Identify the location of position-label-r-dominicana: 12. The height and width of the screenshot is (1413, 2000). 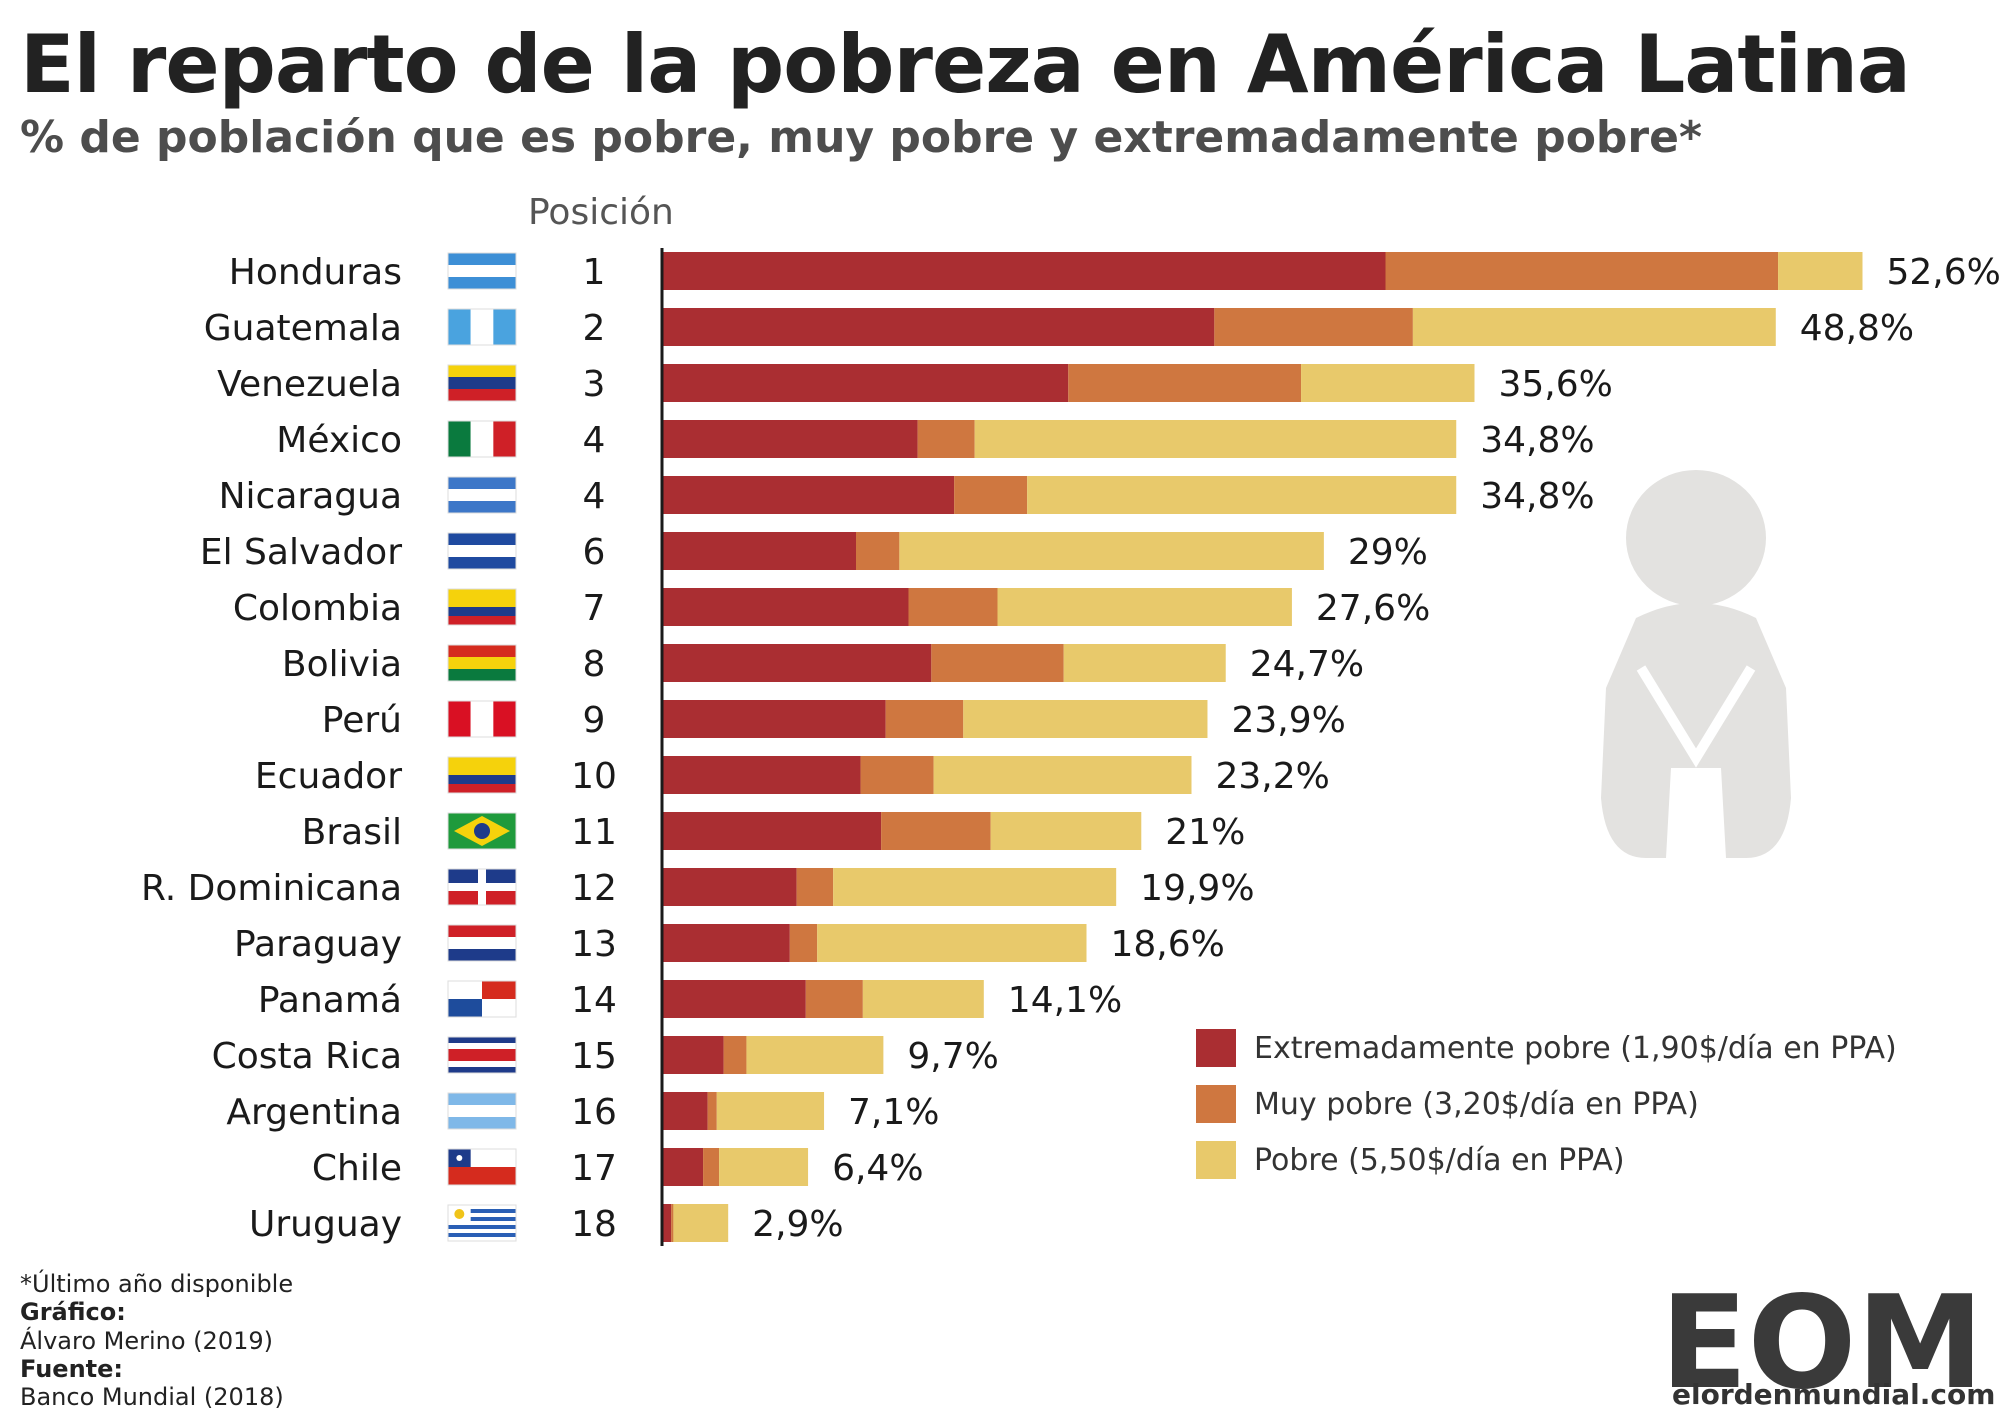
(594, 888).